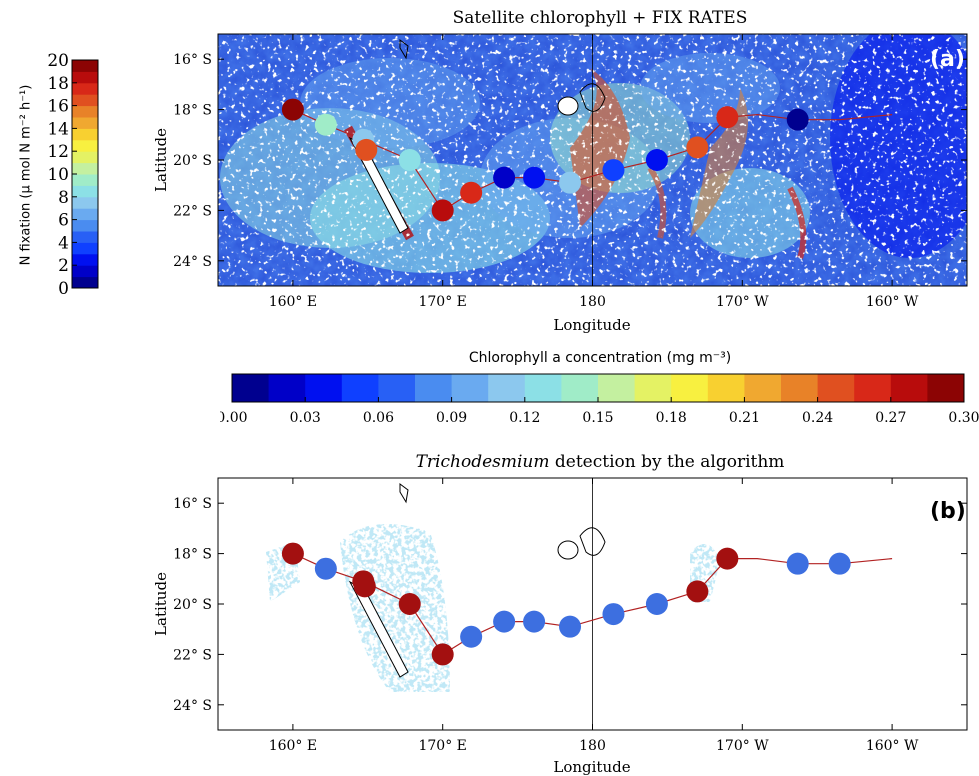  What do you see at coordinates (600, 358) in the screenshot?
I see `chl-colorbar-title: Chlorophyll a concentration (mg m⁻³)` at bounding box center [600, 358].